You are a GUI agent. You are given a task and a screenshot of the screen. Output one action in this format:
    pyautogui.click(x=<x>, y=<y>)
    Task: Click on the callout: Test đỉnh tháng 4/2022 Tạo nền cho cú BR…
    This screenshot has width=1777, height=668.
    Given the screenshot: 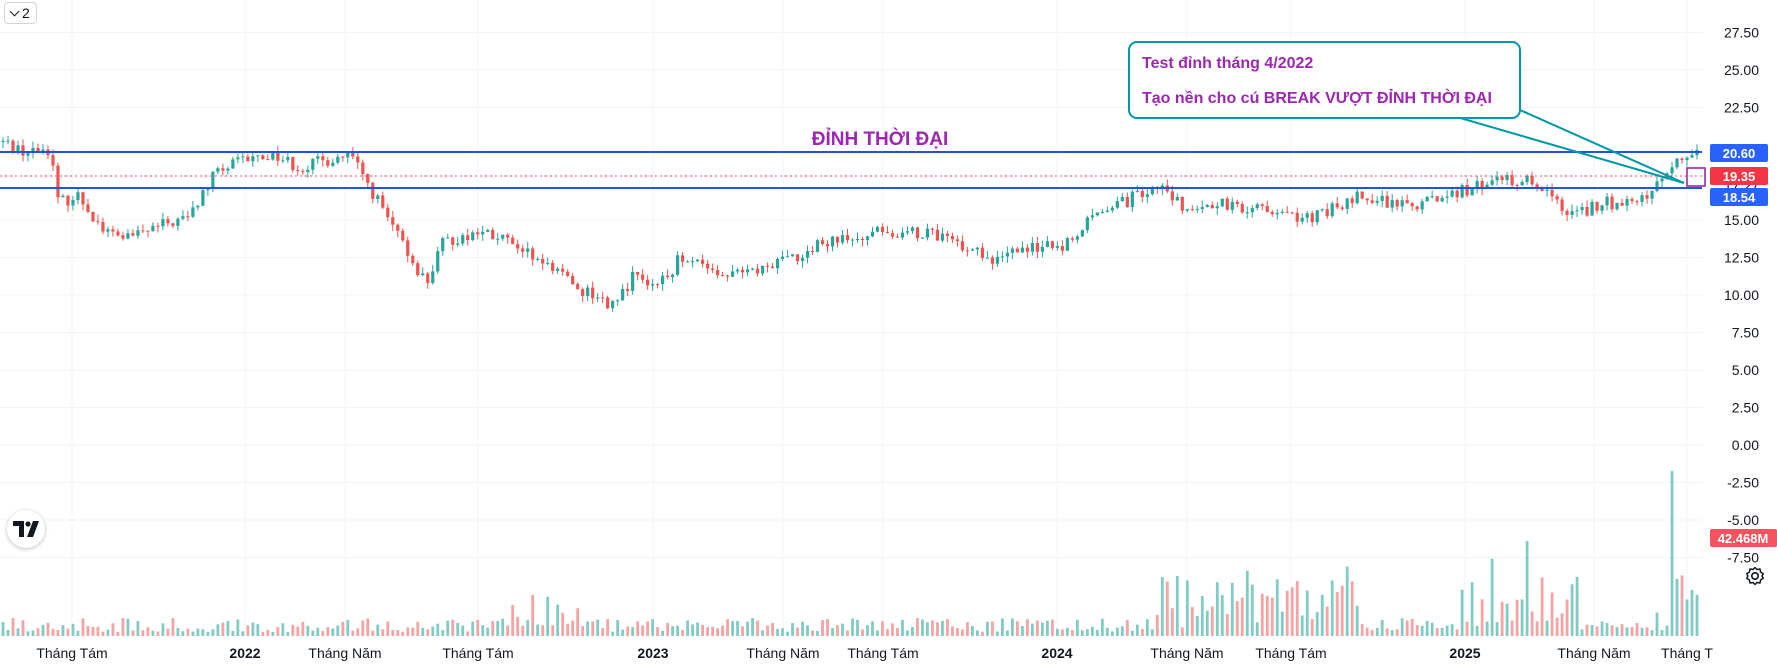 What is the action you would take?
    pyautogui.click(x=1406, y=112)
    